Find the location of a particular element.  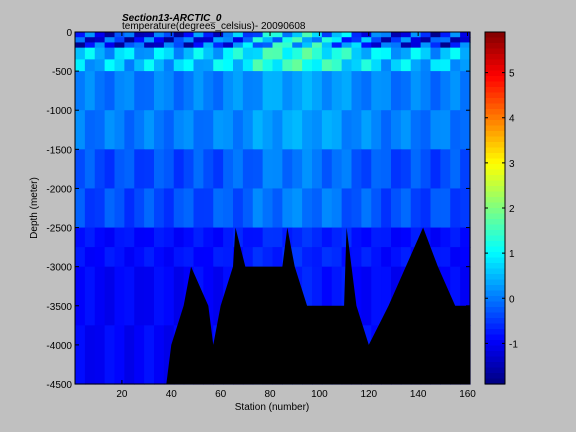

x-tick-label: 60 is located at coordinates (221, 394).